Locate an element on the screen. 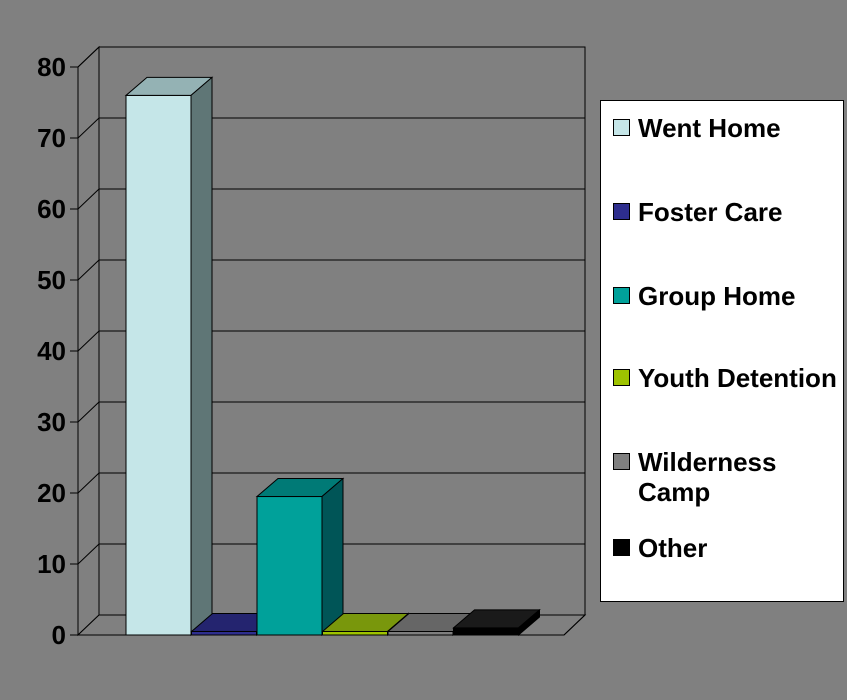 The image size is (847, 700). y-tick-label: 20 is located at coordinates (51, 493).